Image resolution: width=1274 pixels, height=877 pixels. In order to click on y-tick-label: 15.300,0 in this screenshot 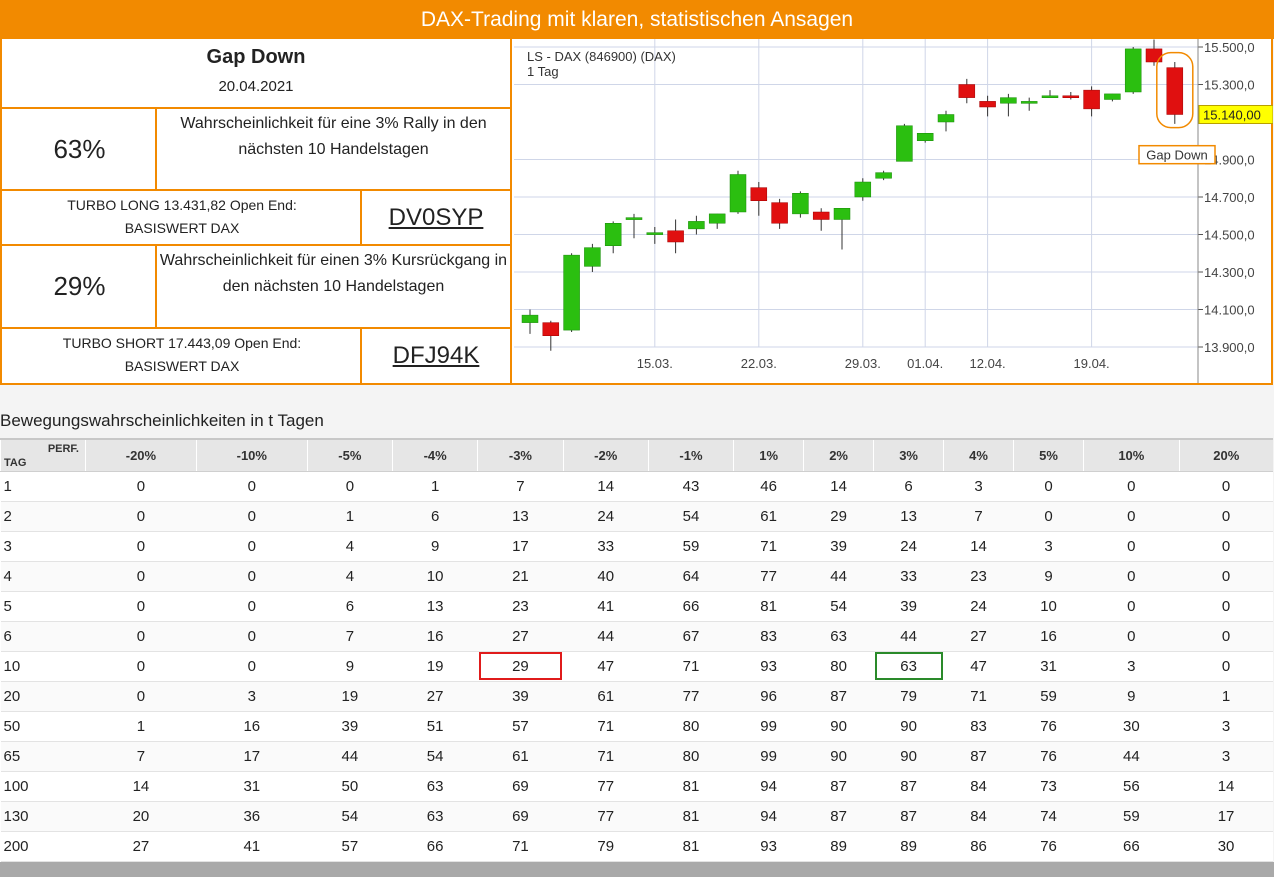, I will do `click(1229, 85)`.